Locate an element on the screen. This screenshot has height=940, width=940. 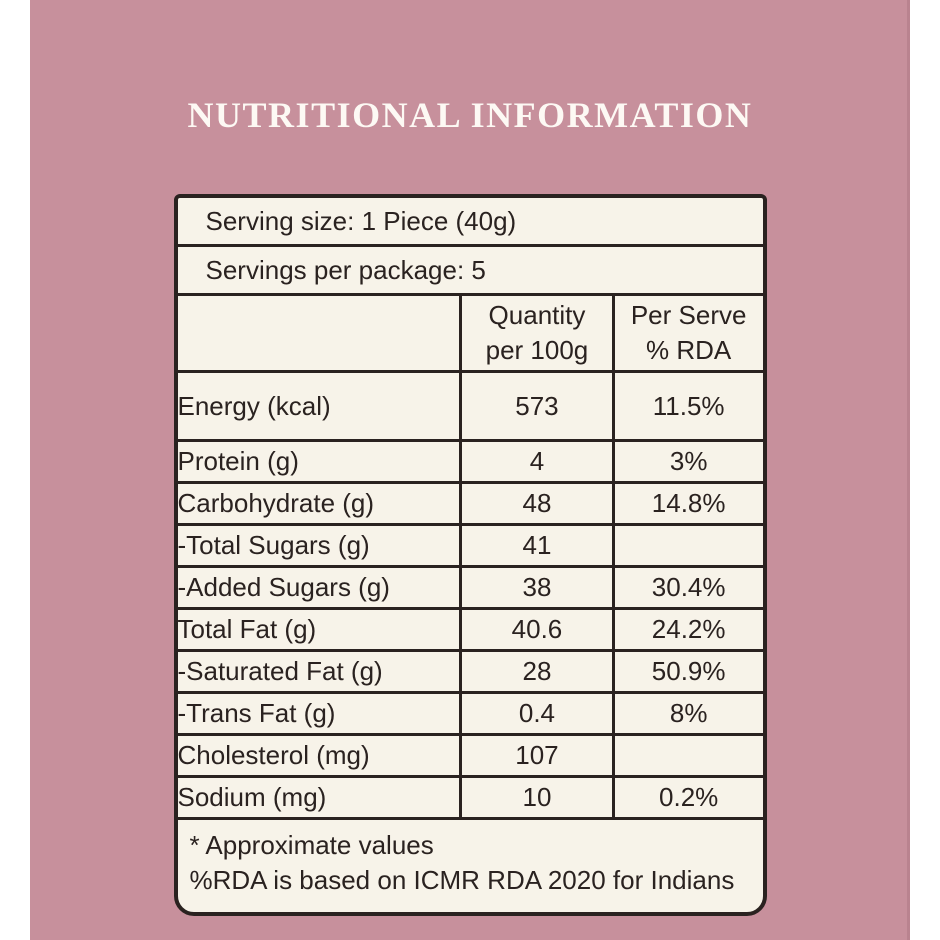
quantity-header-line2: per 100g is located at coordinates (537, 350).